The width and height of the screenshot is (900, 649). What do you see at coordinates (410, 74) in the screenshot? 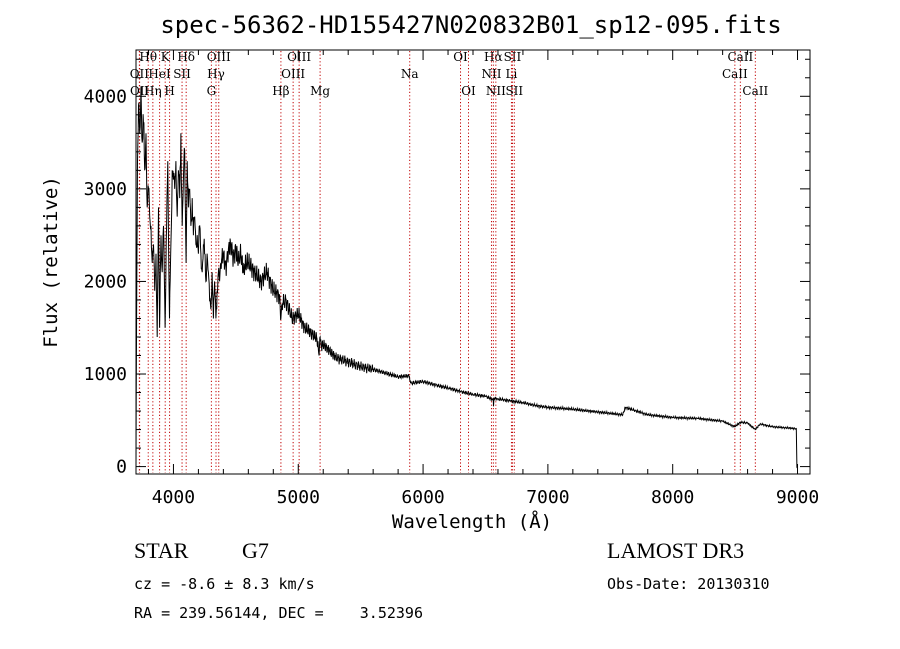
I see `marker-label: Na` at bounding box center [410, 74].